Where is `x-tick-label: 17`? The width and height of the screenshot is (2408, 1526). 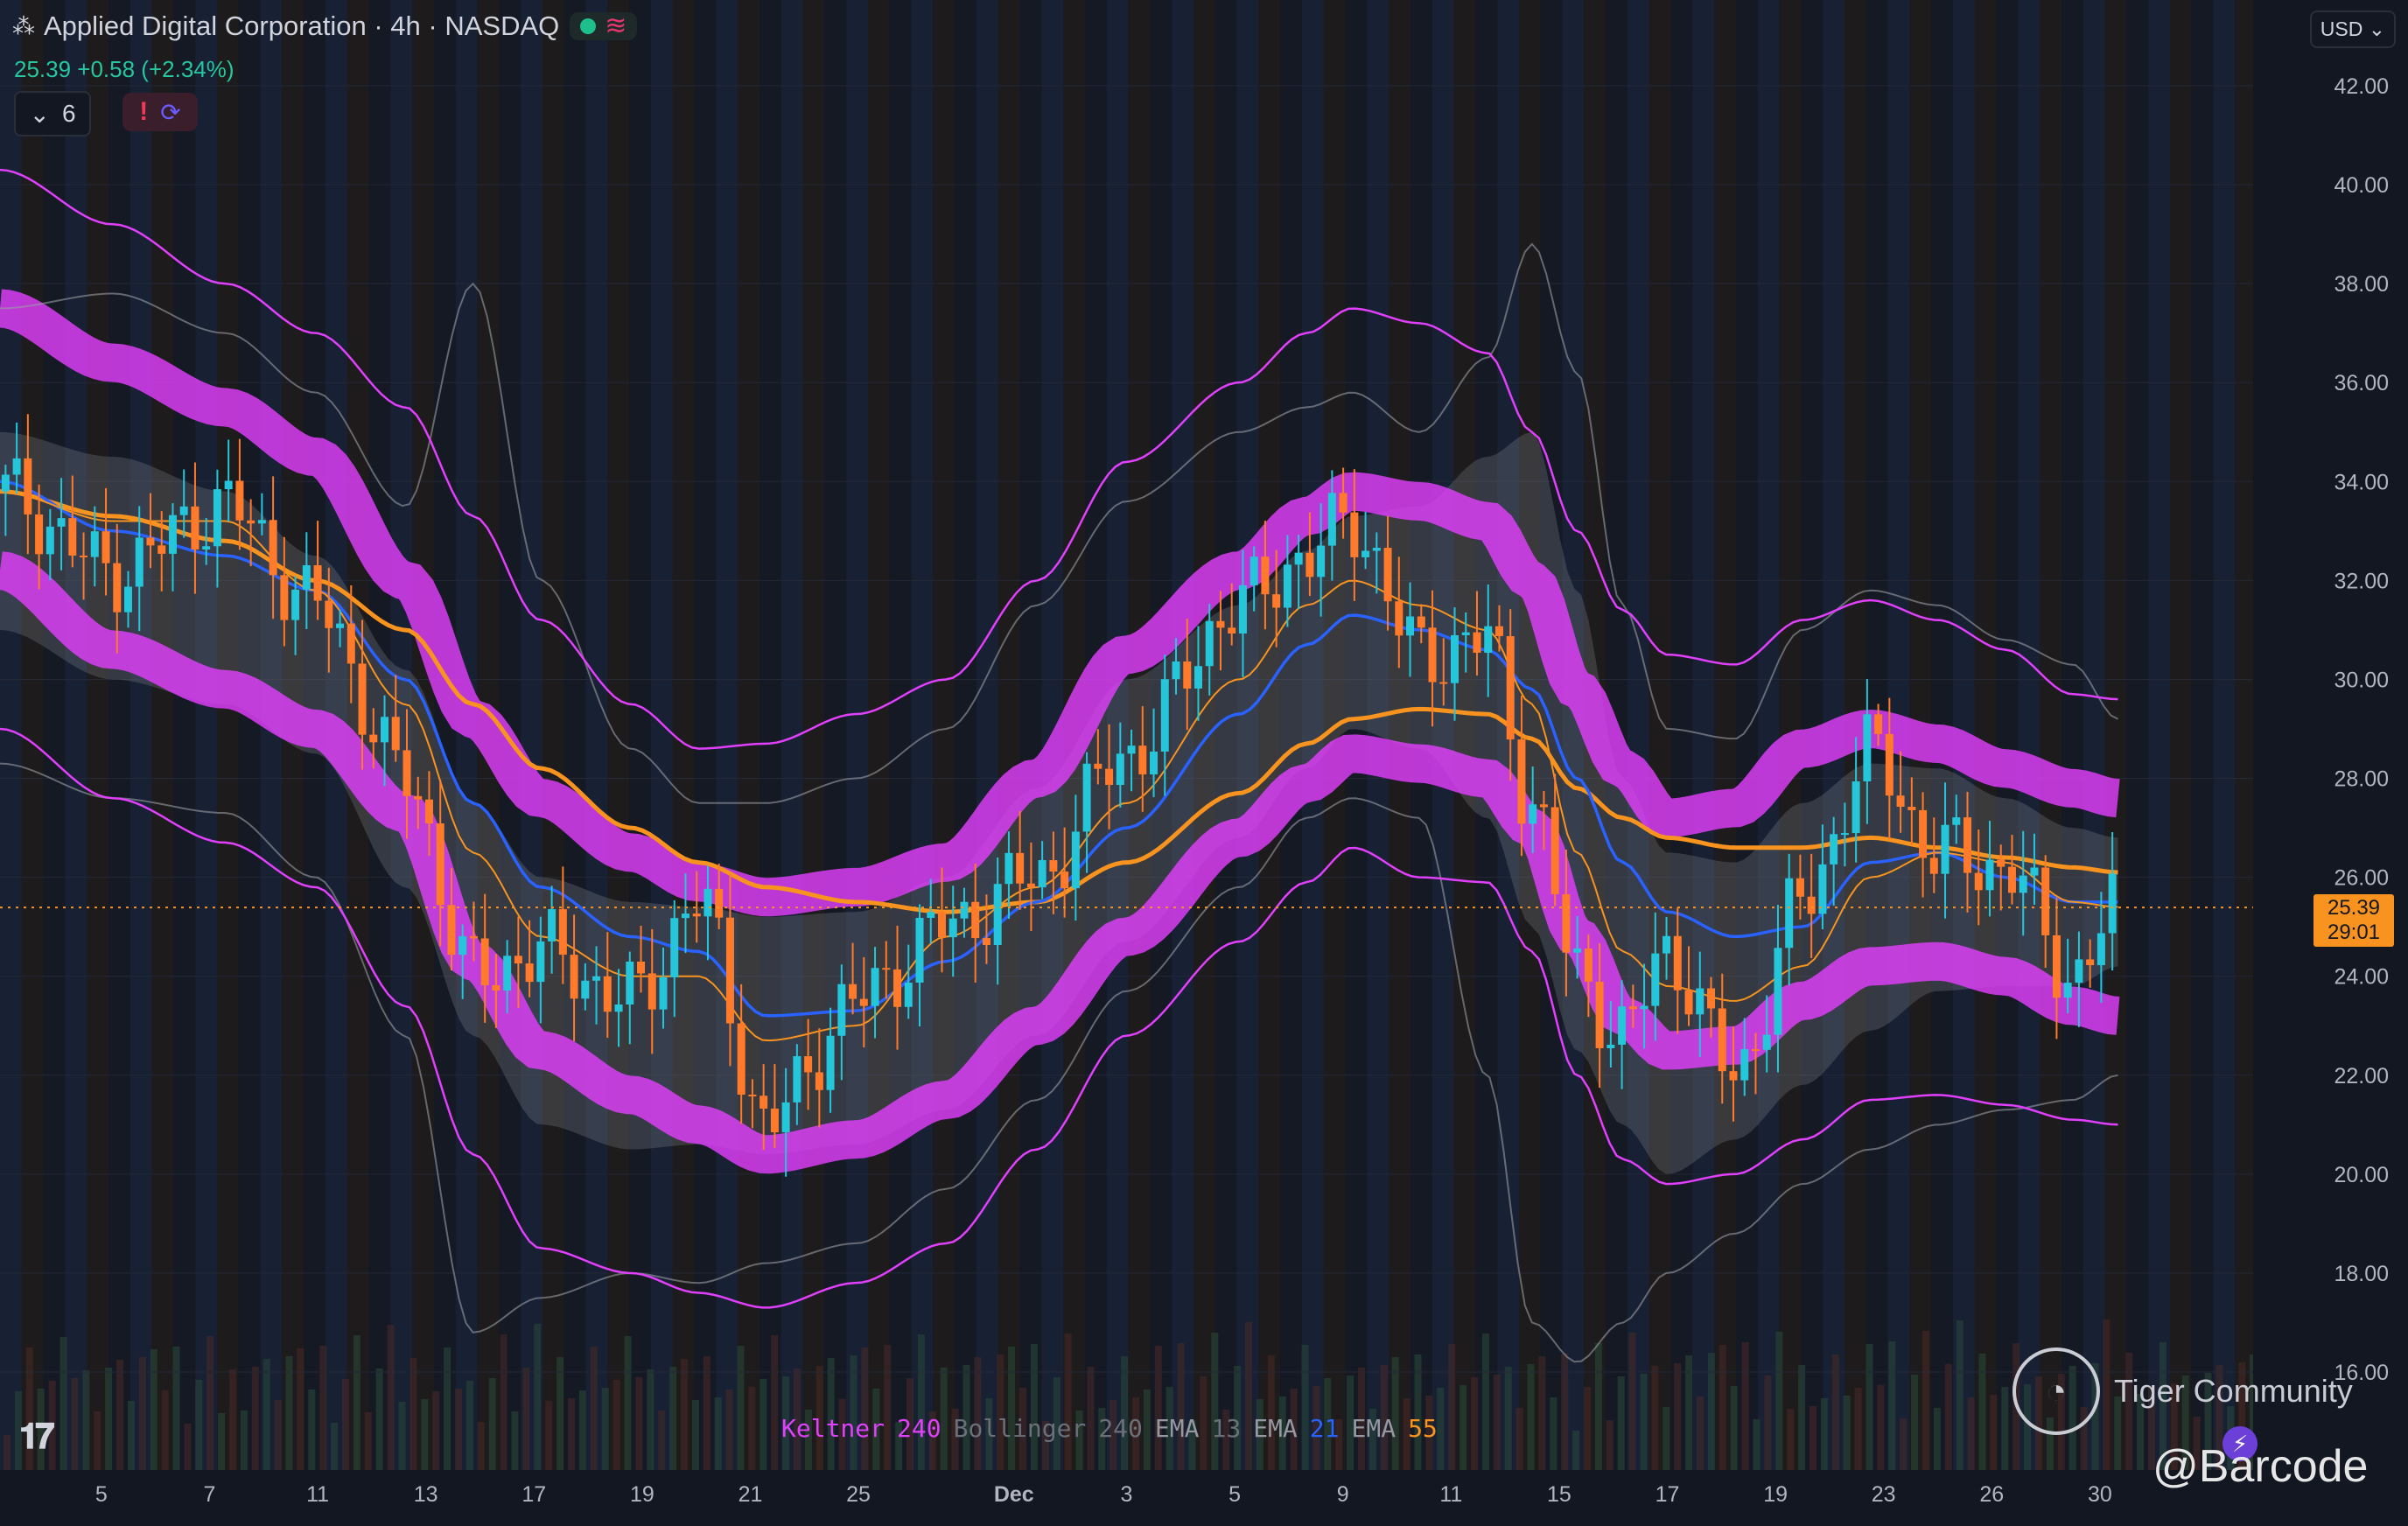
x-tick-label: 17 is located at coordinates (1668, 1494).